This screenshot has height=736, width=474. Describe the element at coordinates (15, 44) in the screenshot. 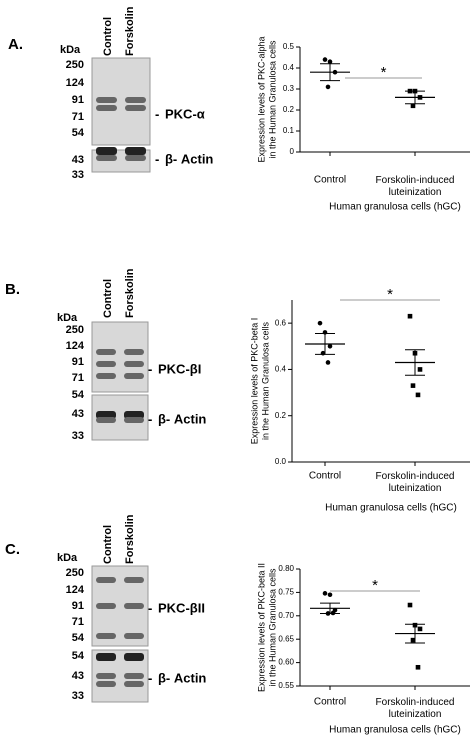

I see `panel-label: A.` at that location.